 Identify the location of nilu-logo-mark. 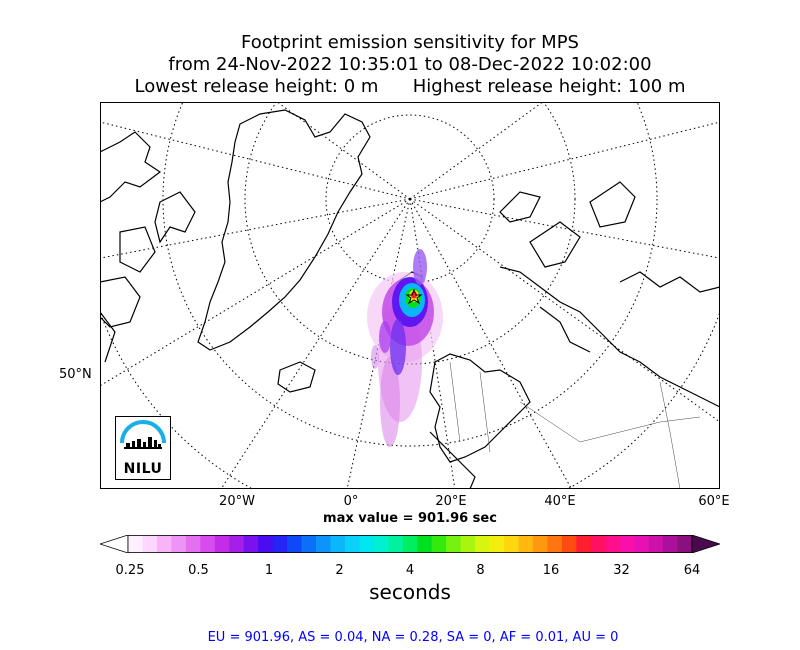
(143, 434).